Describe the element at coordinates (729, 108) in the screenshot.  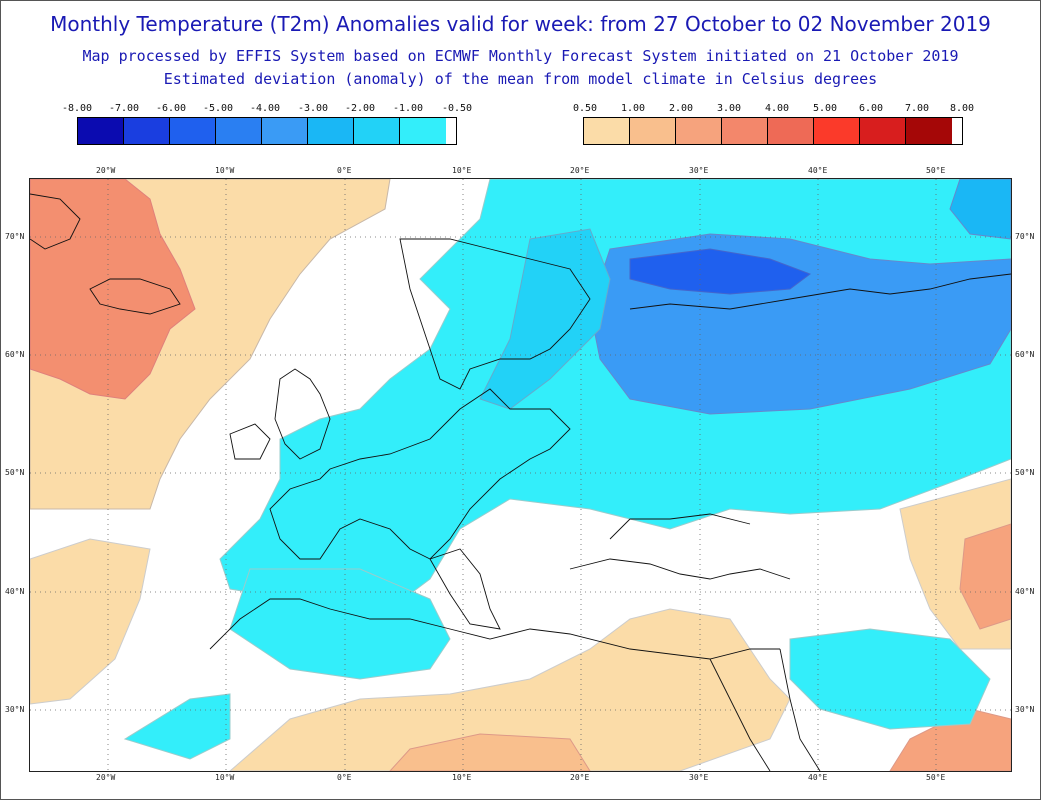
I see `legend-pos-label: 3.00` at that location.